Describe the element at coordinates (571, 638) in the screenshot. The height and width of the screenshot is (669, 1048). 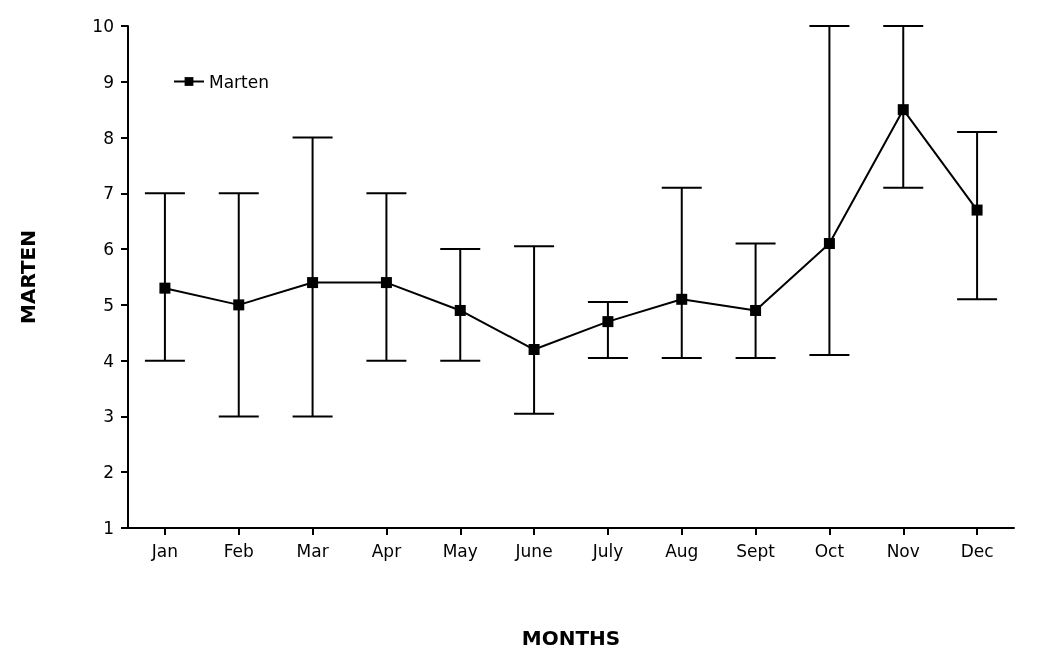
I see `x-axis-title: MONTHS` at that location.